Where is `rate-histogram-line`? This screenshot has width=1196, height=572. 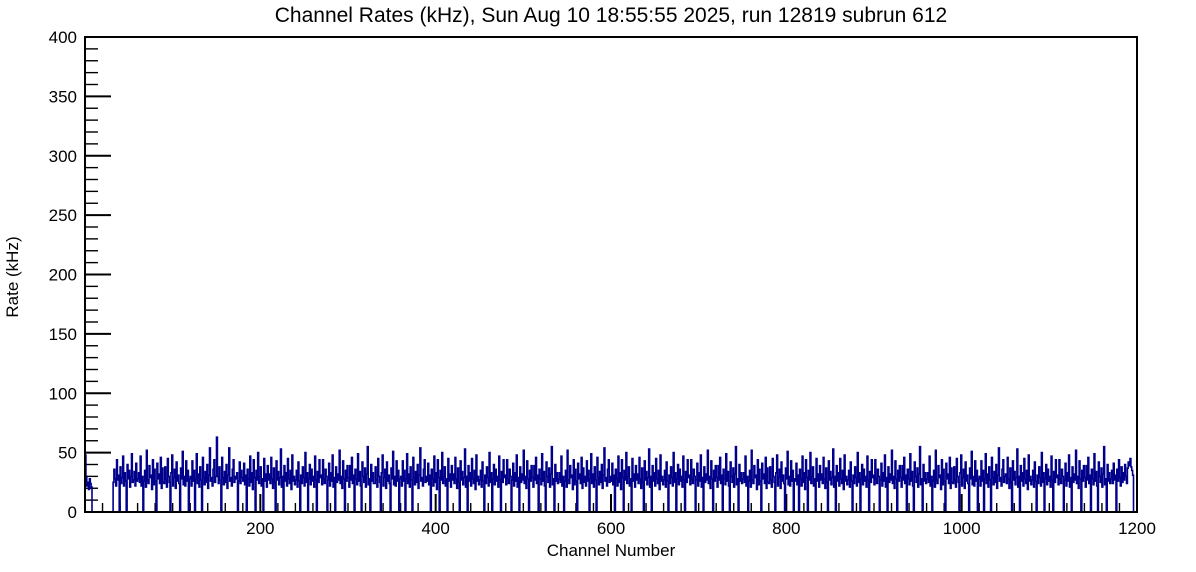
rate-histogram-line is located at coordinates (610, 474).